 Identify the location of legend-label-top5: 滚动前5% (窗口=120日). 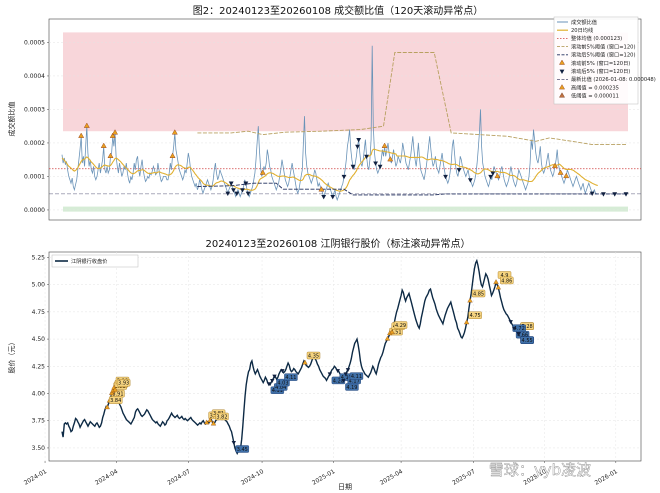
(600, 63).